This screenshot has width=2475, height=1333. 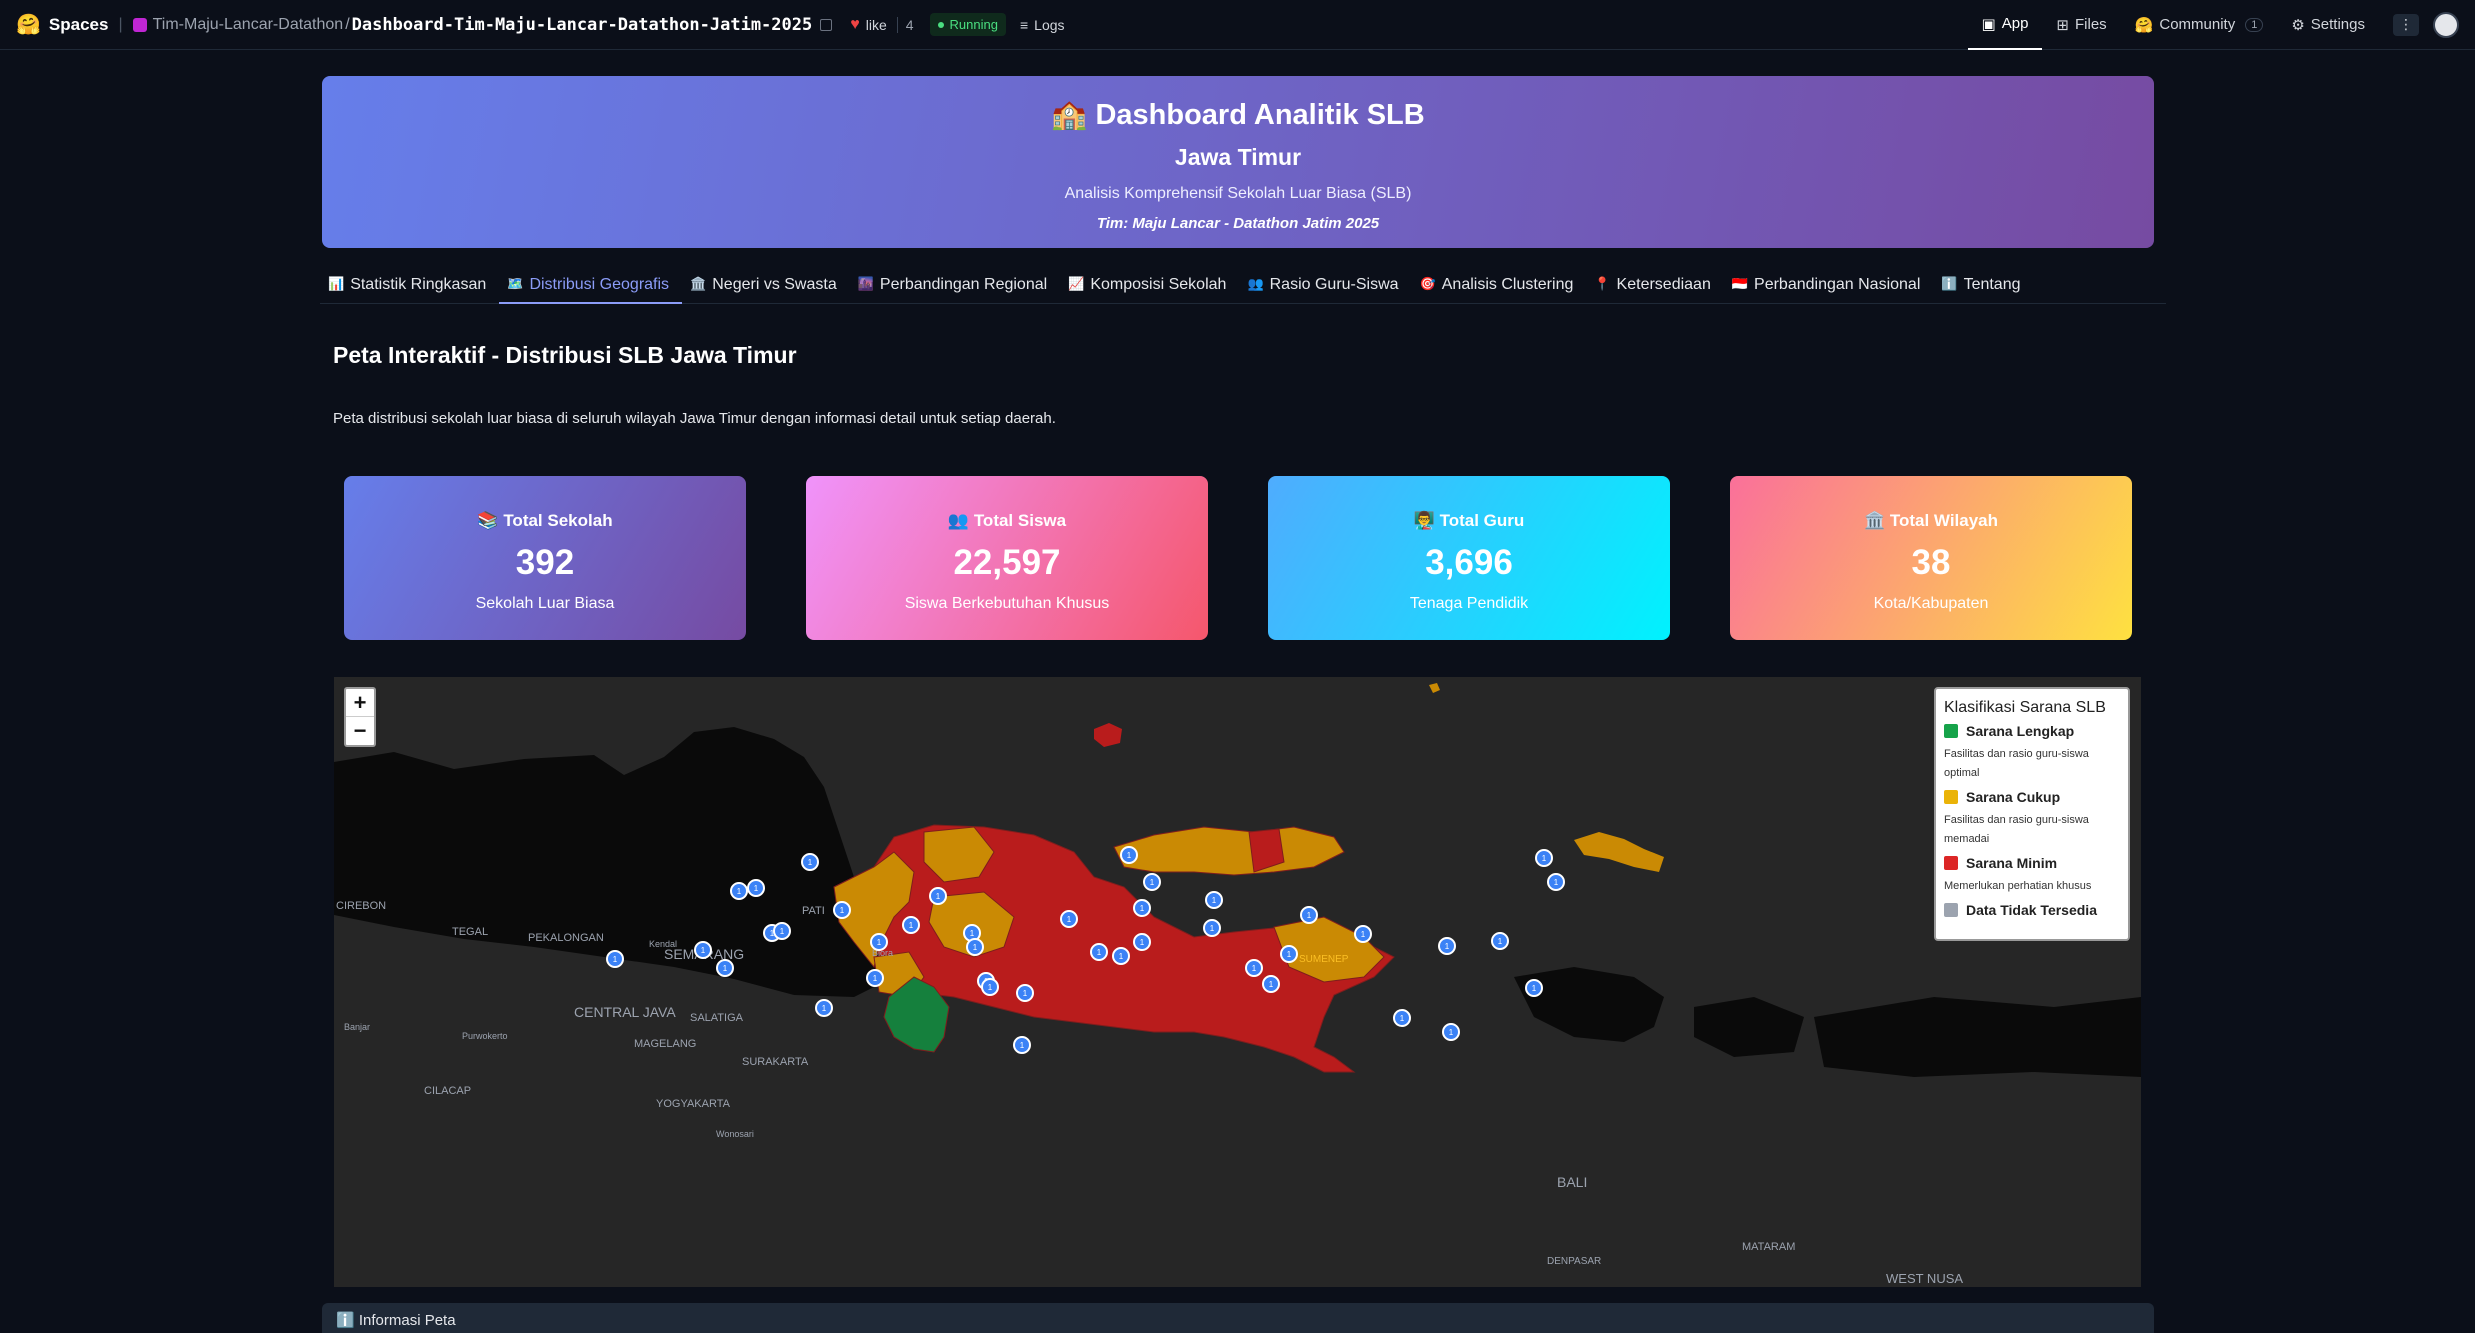 I want to click on nav-label: Community, so click(x=2197, y=24).